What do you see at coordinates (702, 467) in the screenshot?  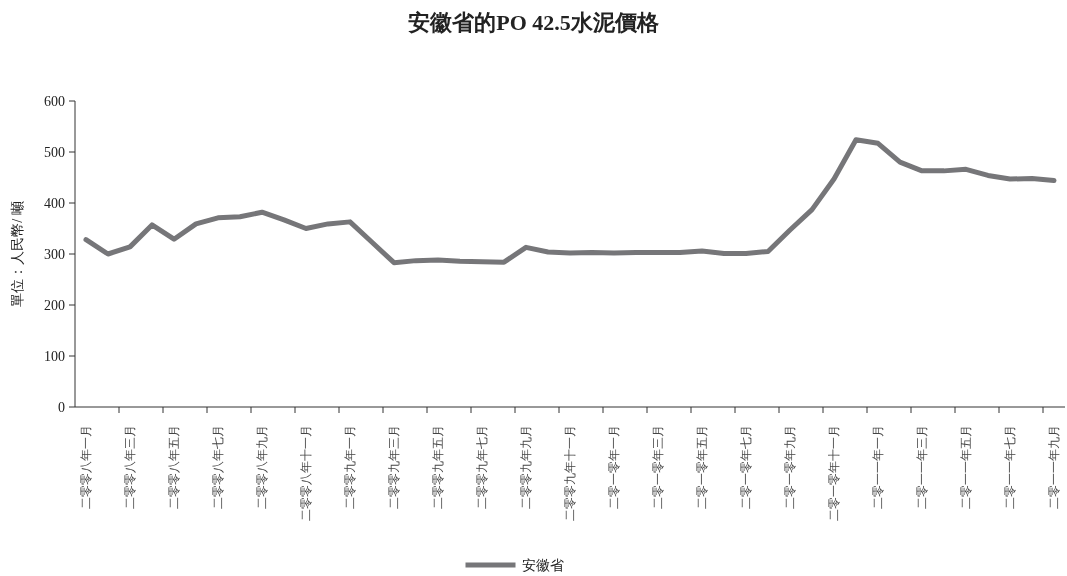 I see `x-tick-label: 二零一零年五月` at bounding box center [702, 467].